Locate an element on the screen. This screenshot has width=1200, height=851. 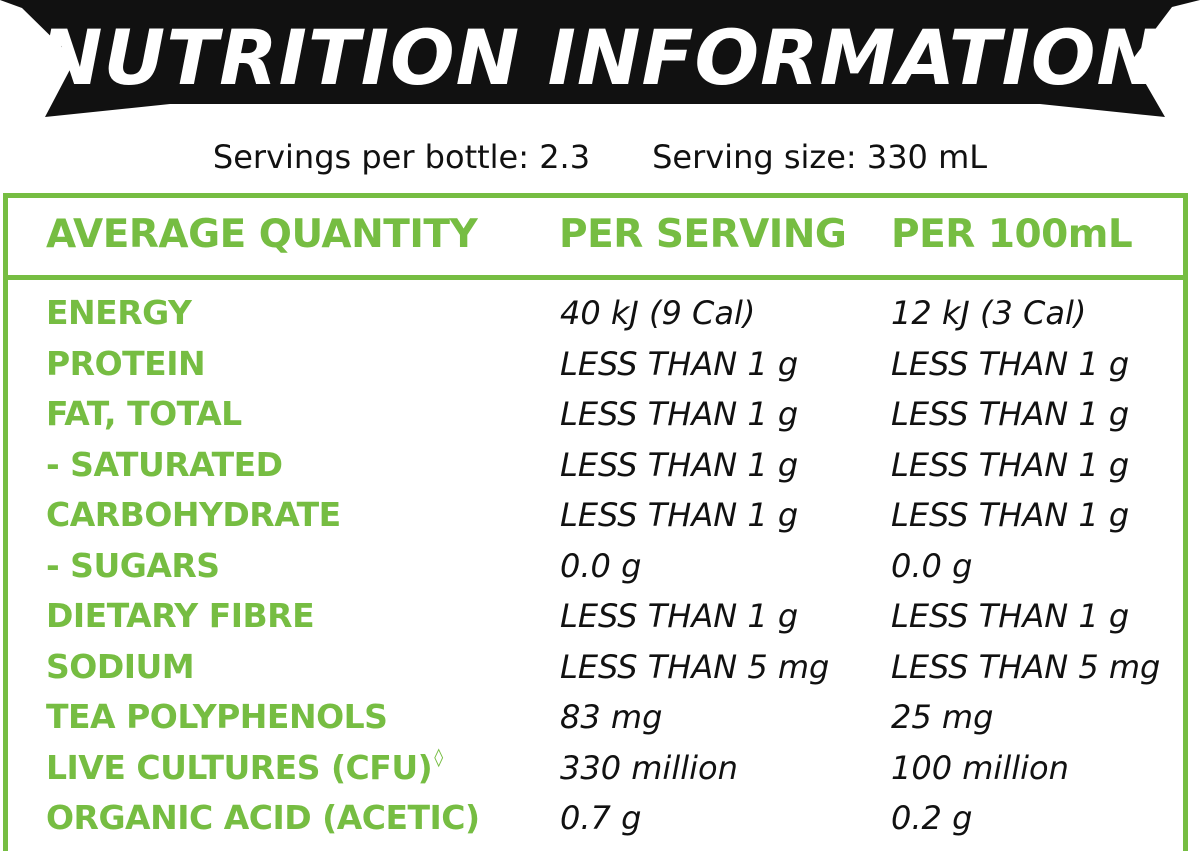
per-100ml-value: 0.2 g is located at coordinates (932, 818).